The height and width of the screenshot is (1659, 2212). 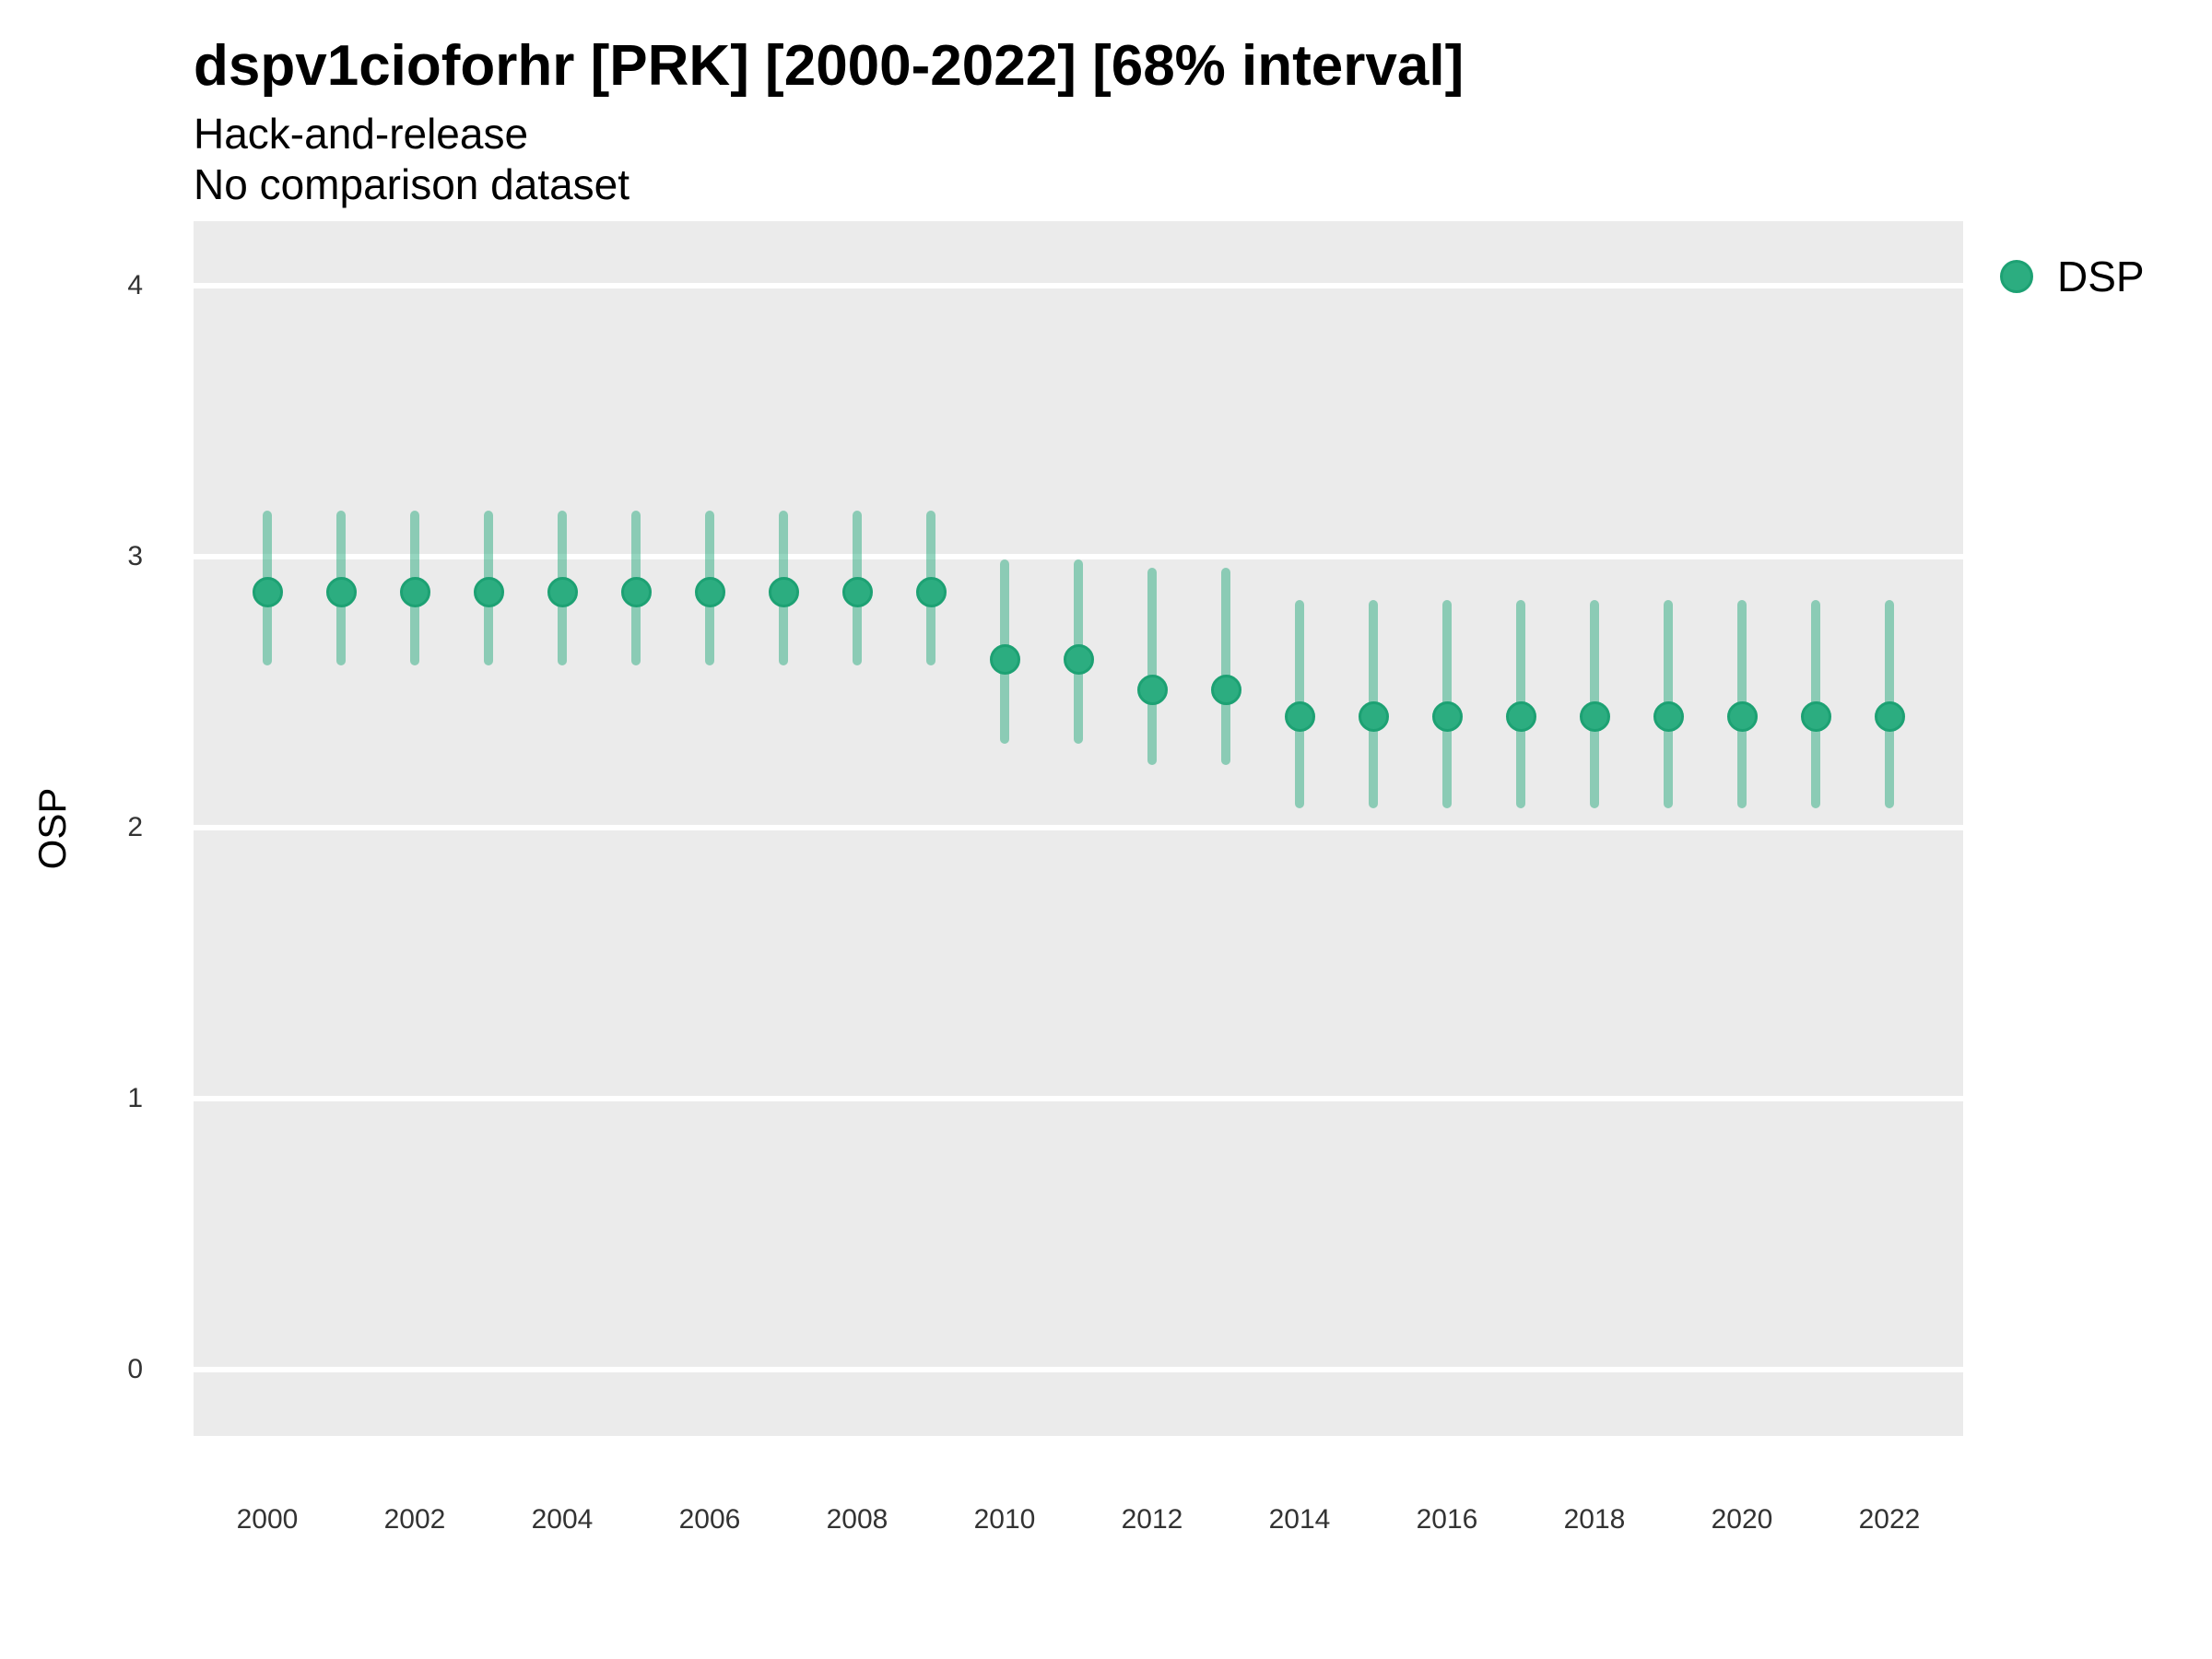 I want to click on data-point-2014, so click(x=1299, y=716).